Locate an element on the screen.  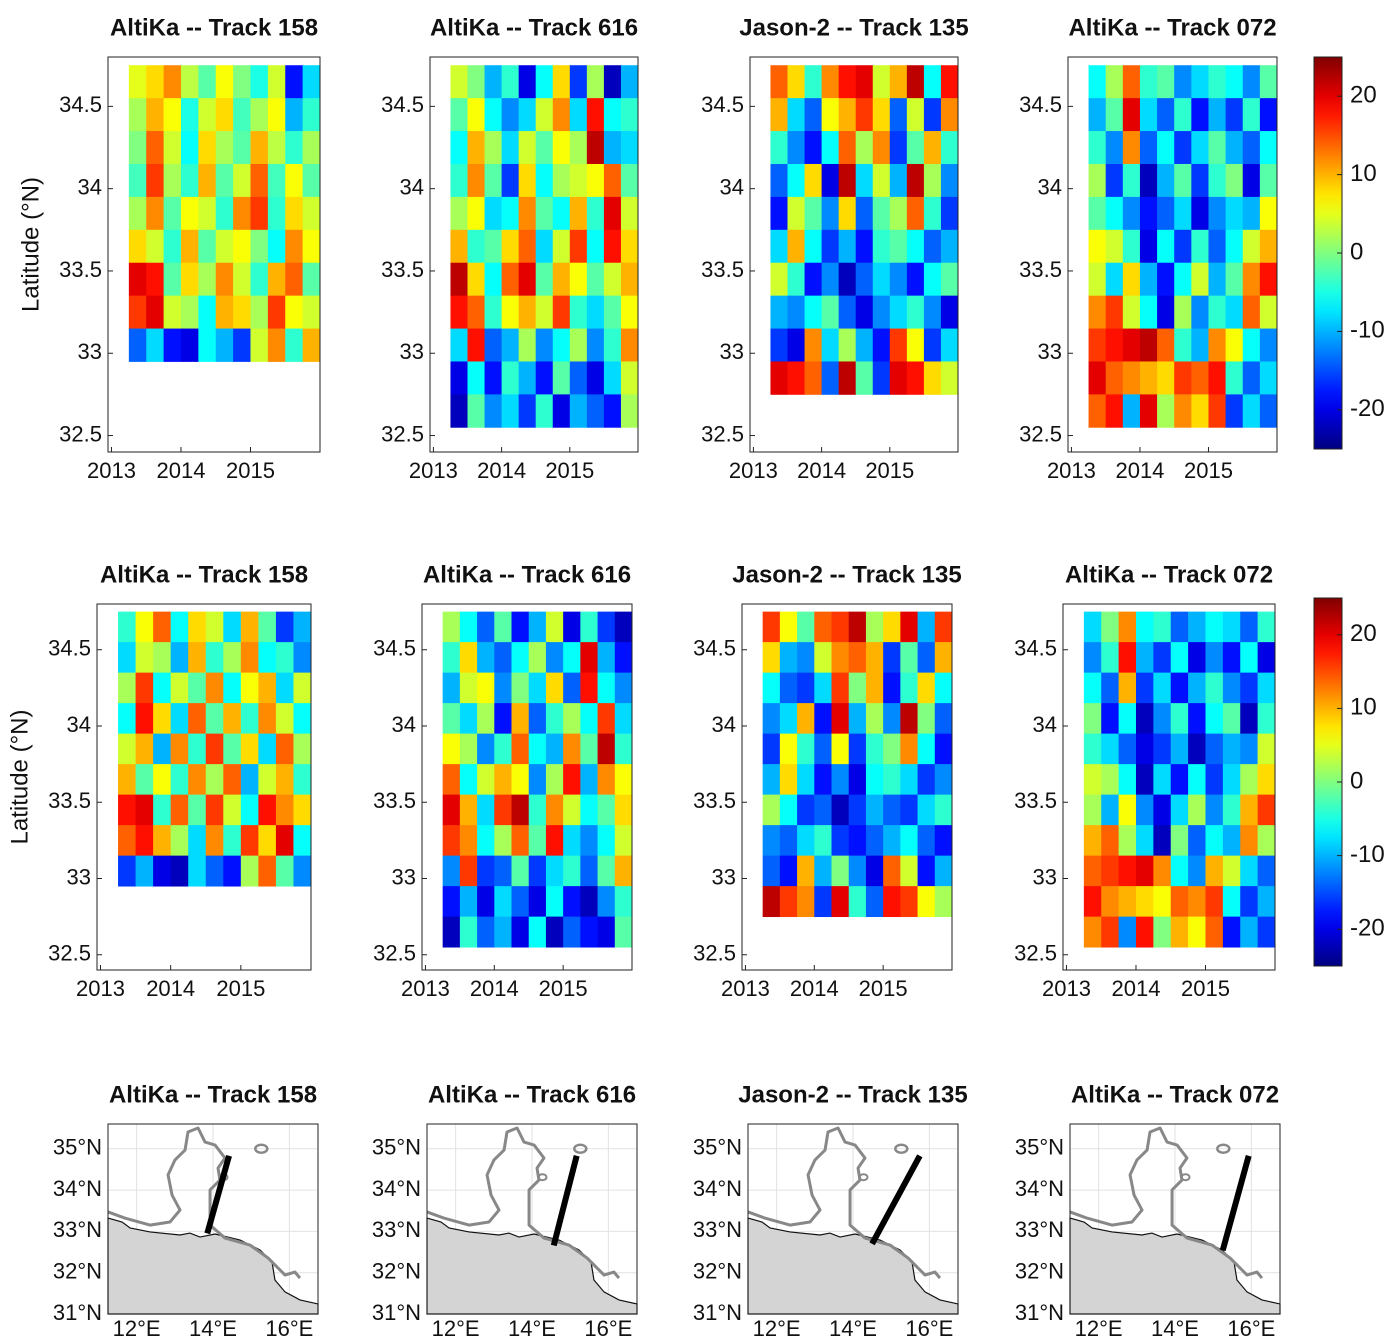
y-tick-label: 34 is located at coordinates (90, 186).